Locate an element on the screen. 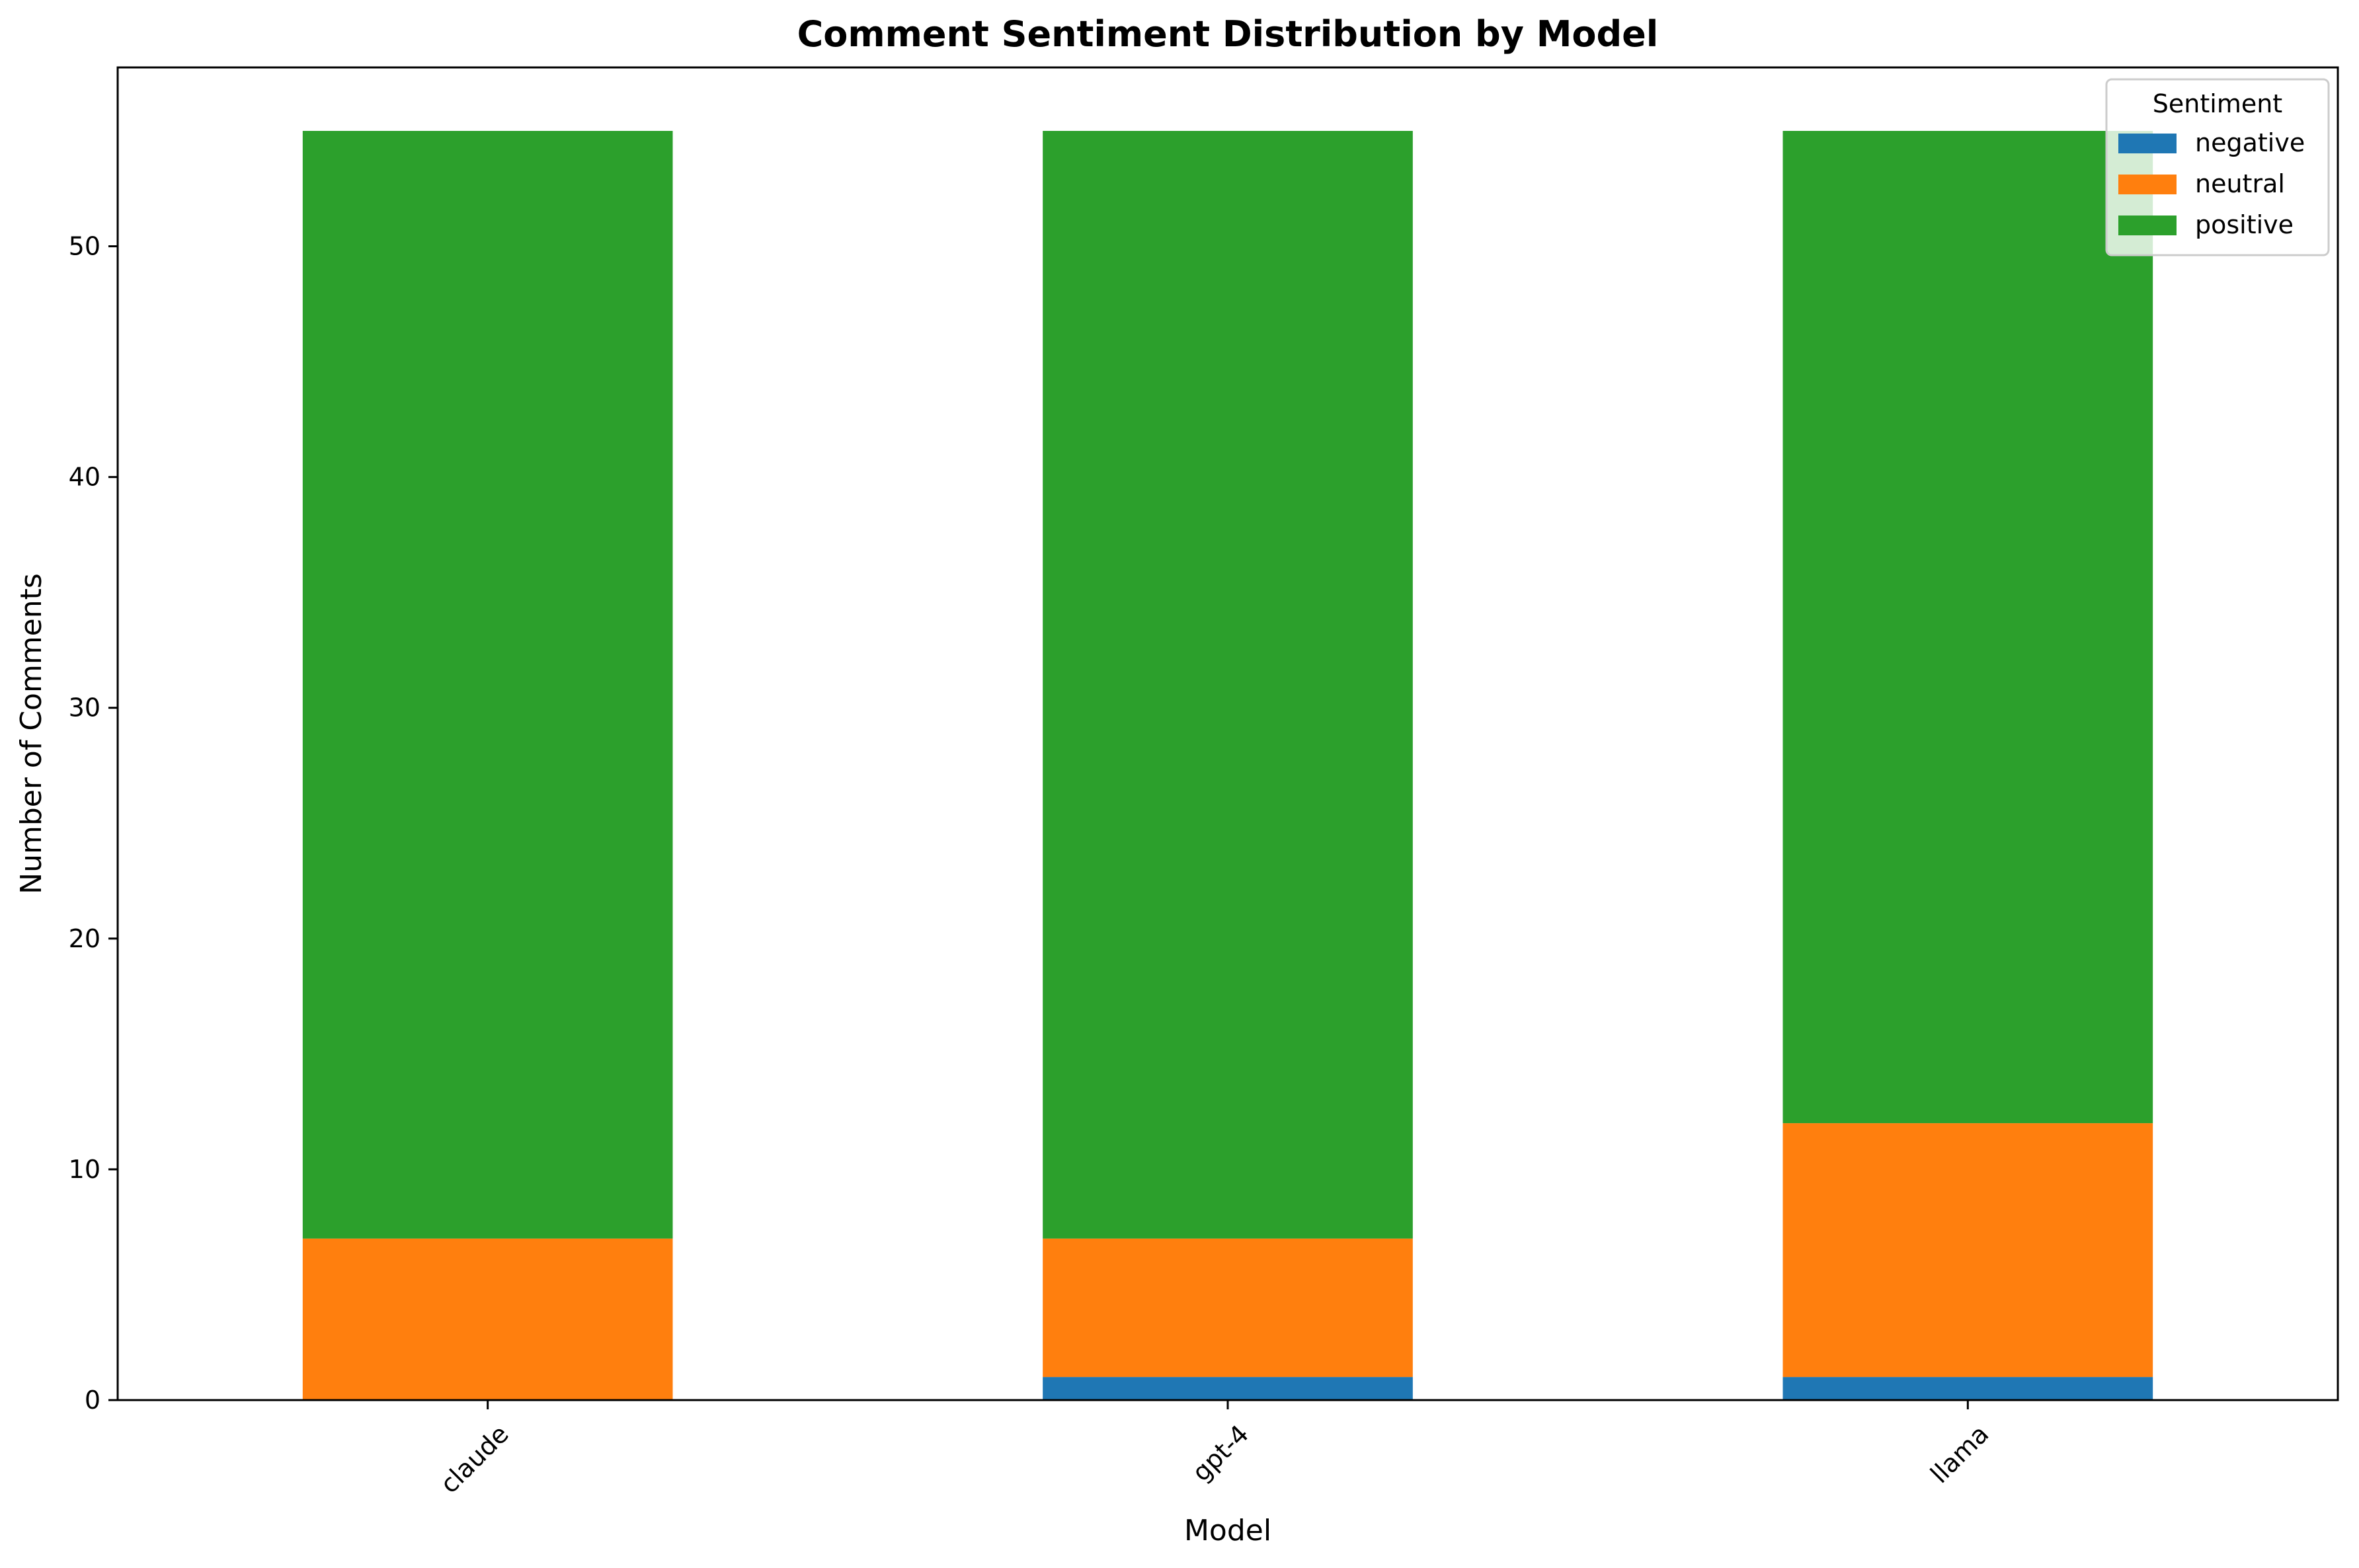 This screenshot has width=2359, height=1568. bar-gpt-4-negative is located at coordinates (1228, 1388).